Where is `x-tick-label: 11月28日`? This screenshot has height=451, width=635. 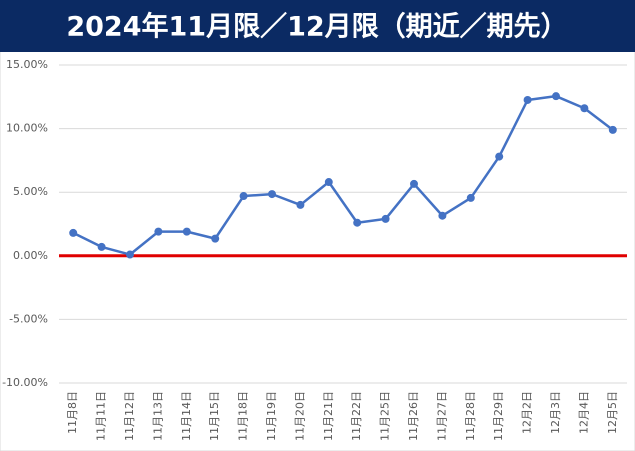 x-tick-label: 11月28日 is located at coordinates (470, 416).